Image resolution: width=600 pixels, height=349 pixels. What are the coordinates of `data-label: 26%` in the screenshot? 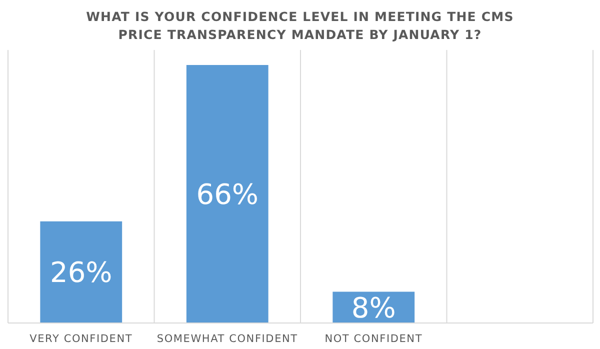 It's located at (81, 273).